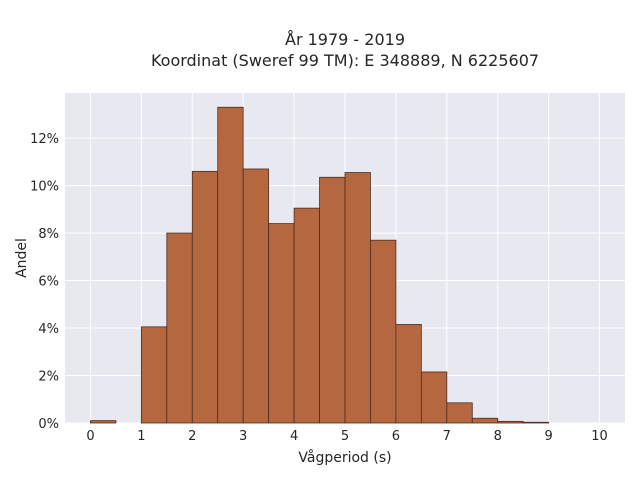  I want to click on x-tick-label: 8, so click(498, 436).